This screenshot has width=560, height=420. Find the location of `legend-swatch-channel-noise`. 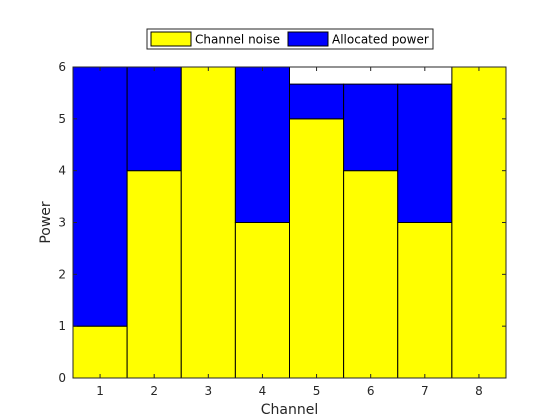

legend-swatch-channel-noise is located at coordinates (171, 39).